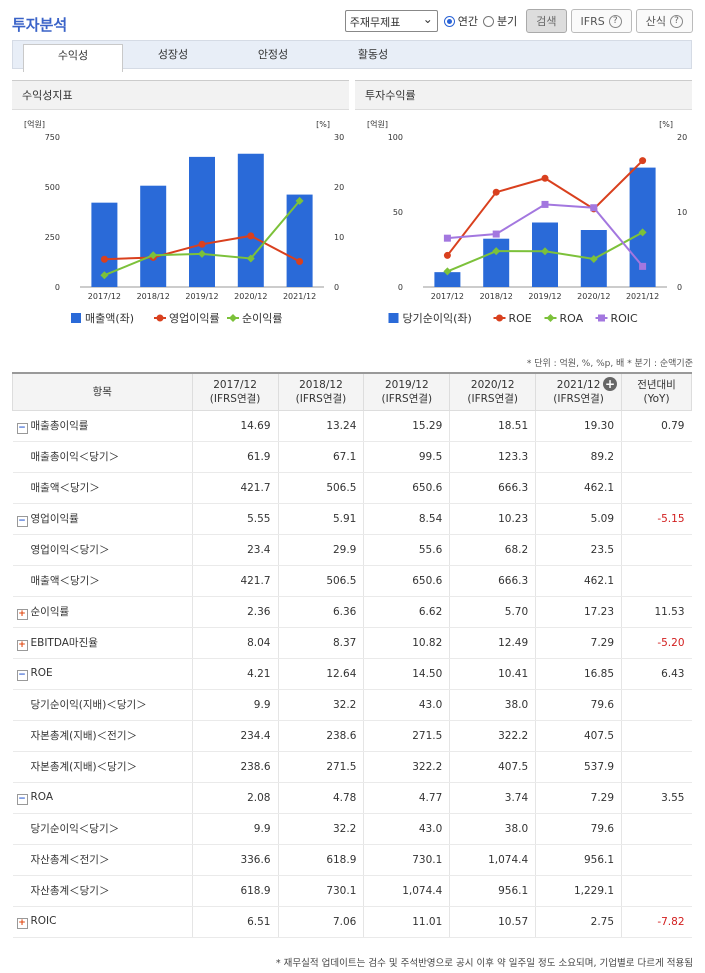 This screenshot has height=973, width=705. What do you see at coordinates (320, 891) in the screenshot?
I see `cell-value: 730.1` at bounding box center [320, 891].